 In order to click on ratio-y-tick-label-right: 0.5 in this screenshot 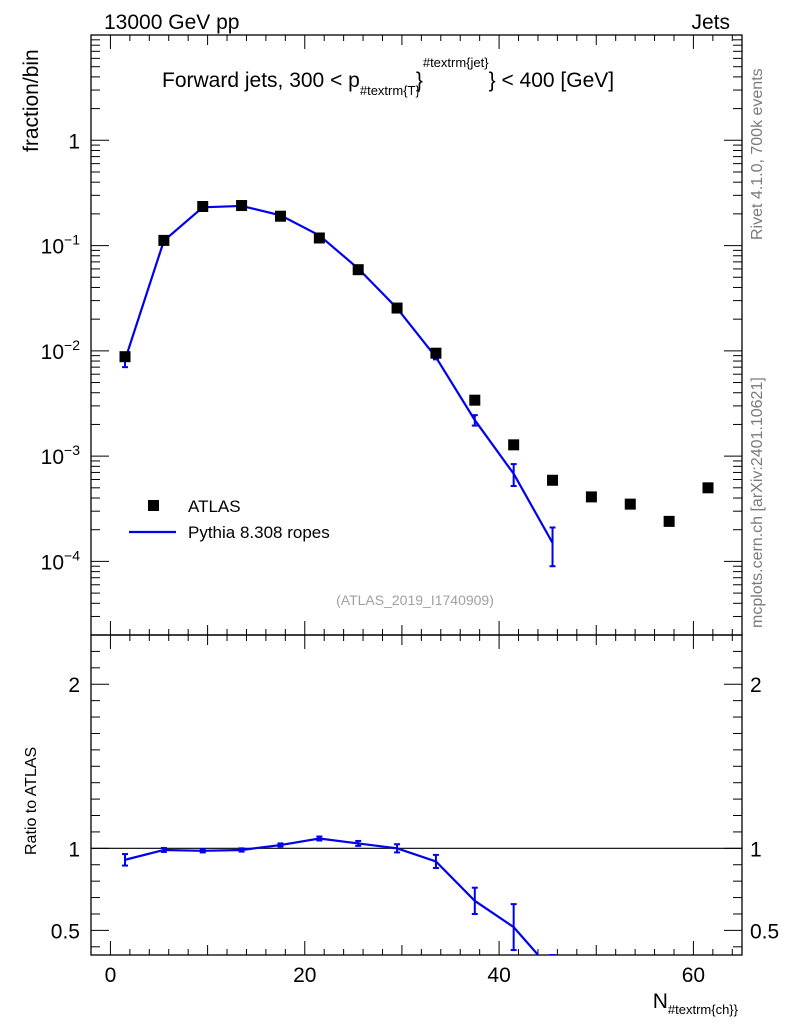, I will do `click(764, 931)`.